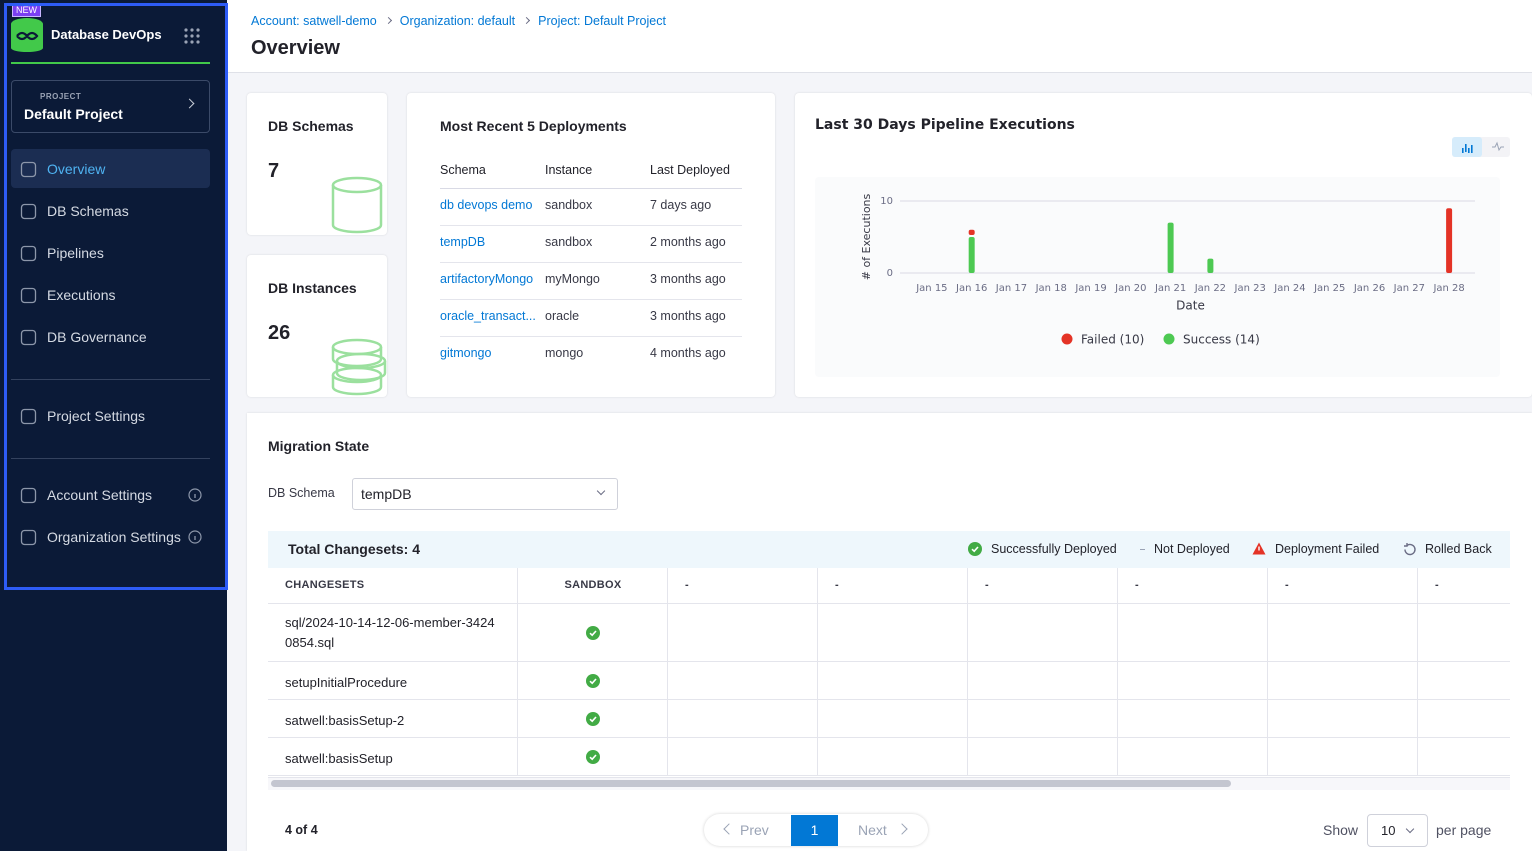 The height and width of the screenshot is (851, 1532). I want to click on page-button: 1, so click(814, 830).